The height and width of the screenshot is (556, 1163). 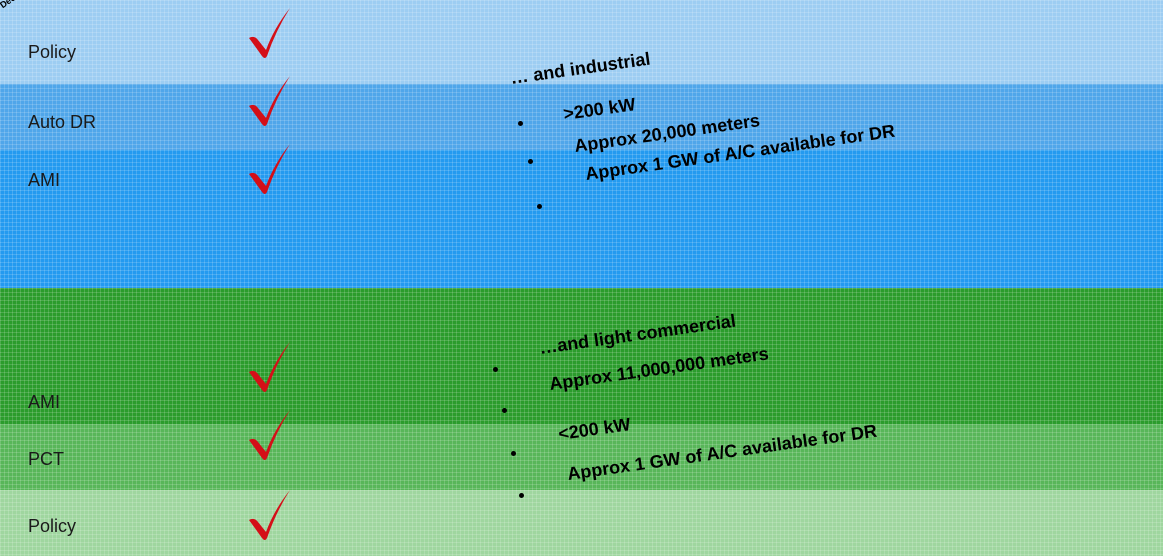 I want to click on row-label-pct: PCT, so click(x=46, y=459).